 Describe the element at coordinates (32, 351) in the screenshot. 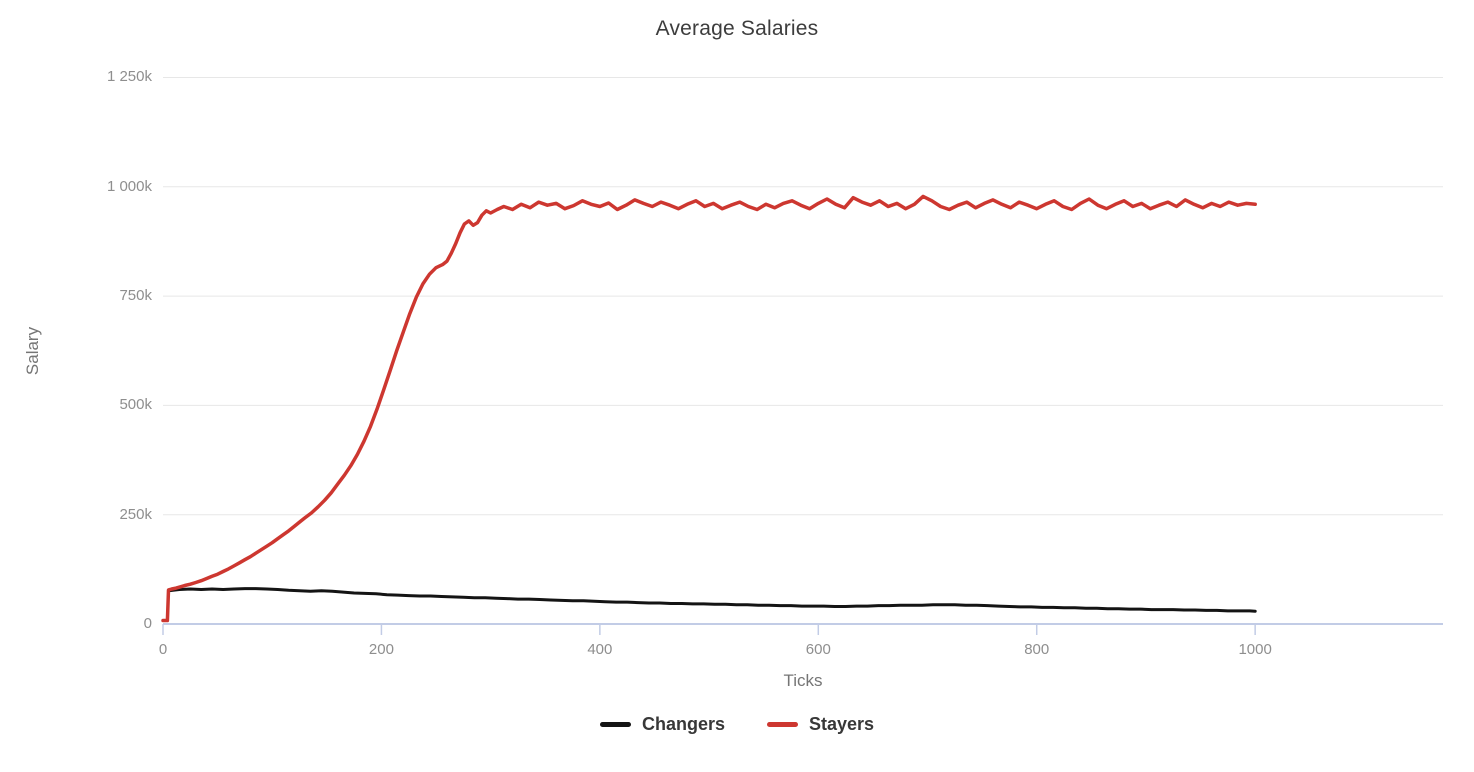

I see `y-axis-title: Salary` at that location.